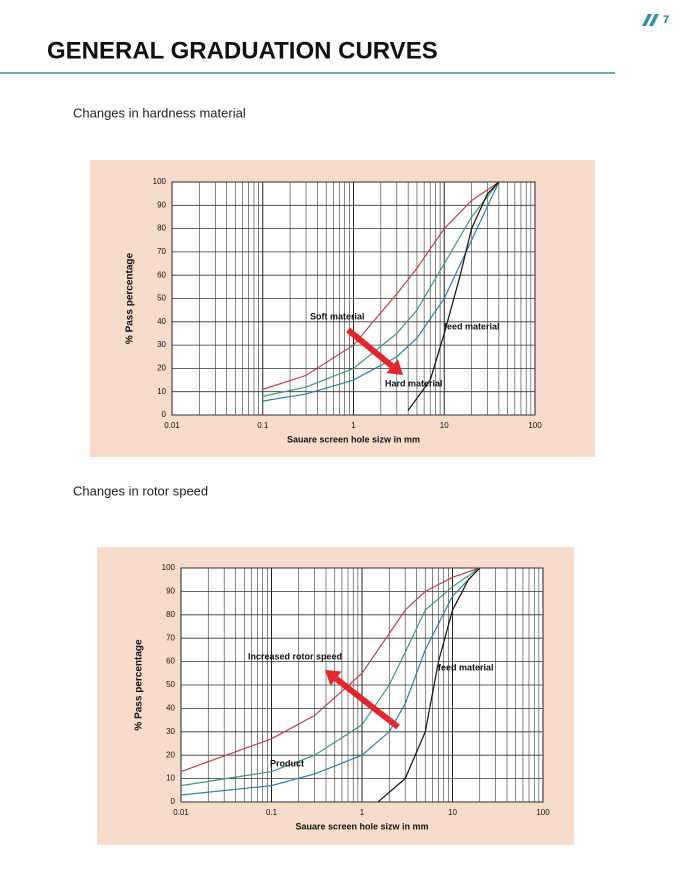 This screenshot has height=880, width=688. I want to click on annotation: Soft material, so click(337, 316).